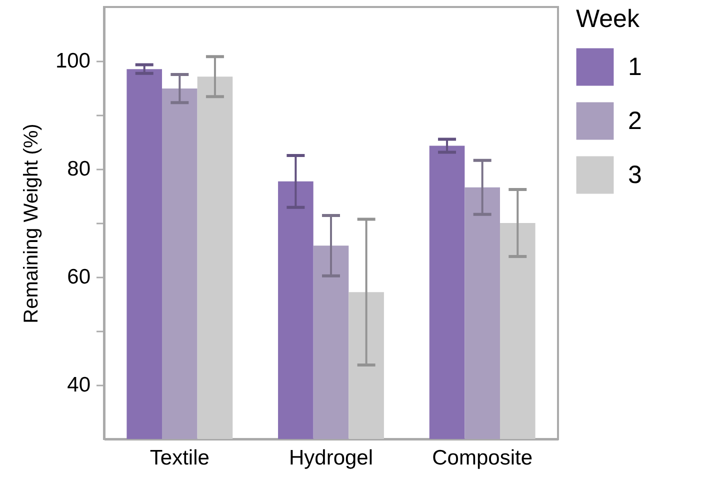 This screenshot has width=704, height=486. What do you see at coordinates (635, 121) in the screenshot?
I see `legend-label: 2` at bounding box center [635, 121].